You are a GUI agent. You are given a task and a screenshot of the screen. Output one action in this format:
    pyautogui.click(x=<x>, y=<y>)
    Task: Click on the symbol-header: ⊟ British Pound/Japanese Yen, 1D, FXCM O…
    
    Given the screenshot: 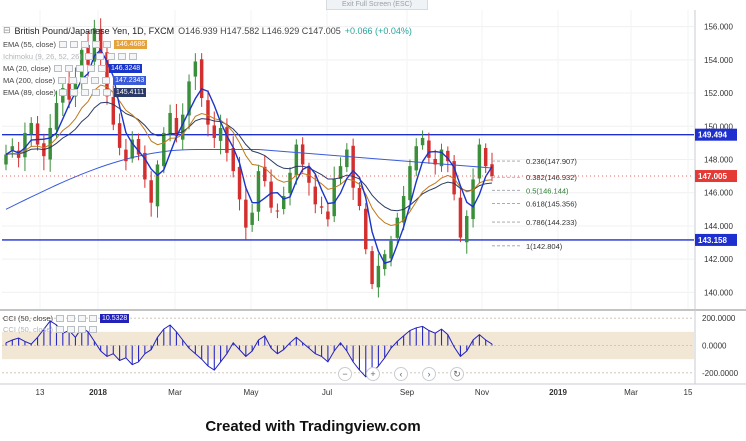 What is the action you would take?
    pyautogui.click(x=207, y=30)
    